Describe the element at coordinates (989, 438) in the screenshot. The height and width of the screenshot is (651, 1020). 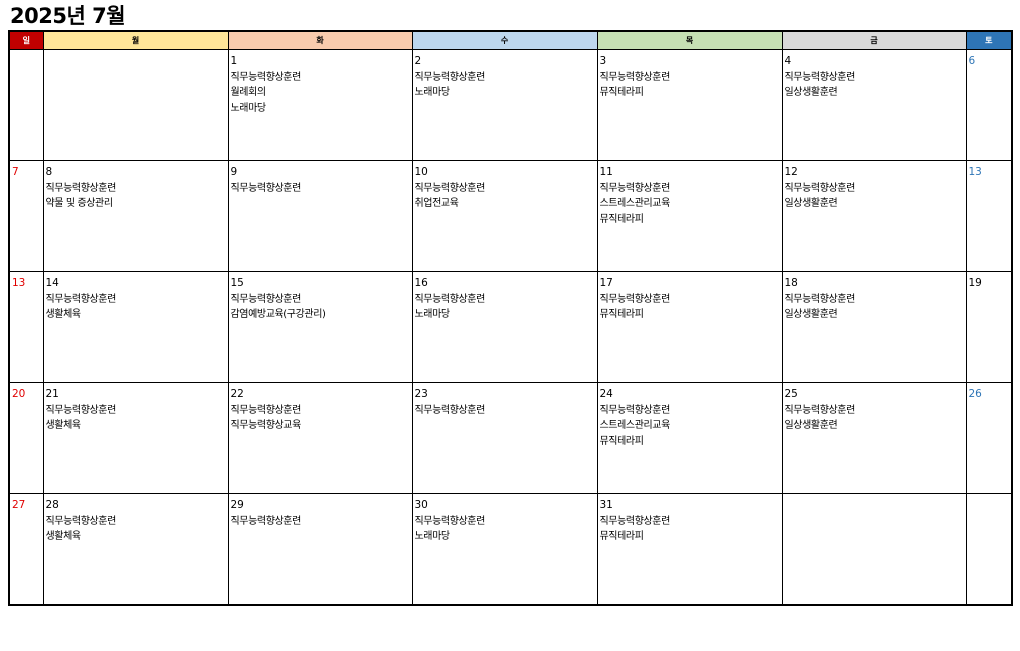
I see `calendar-day-cell: 26` at that location.